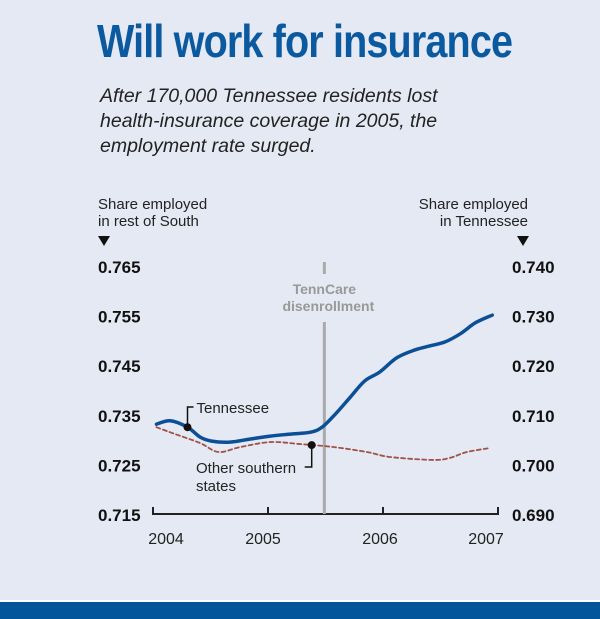  Describe the element at coordinates (300, 609) in the screenshot. I see `bottom-bar` at that location.